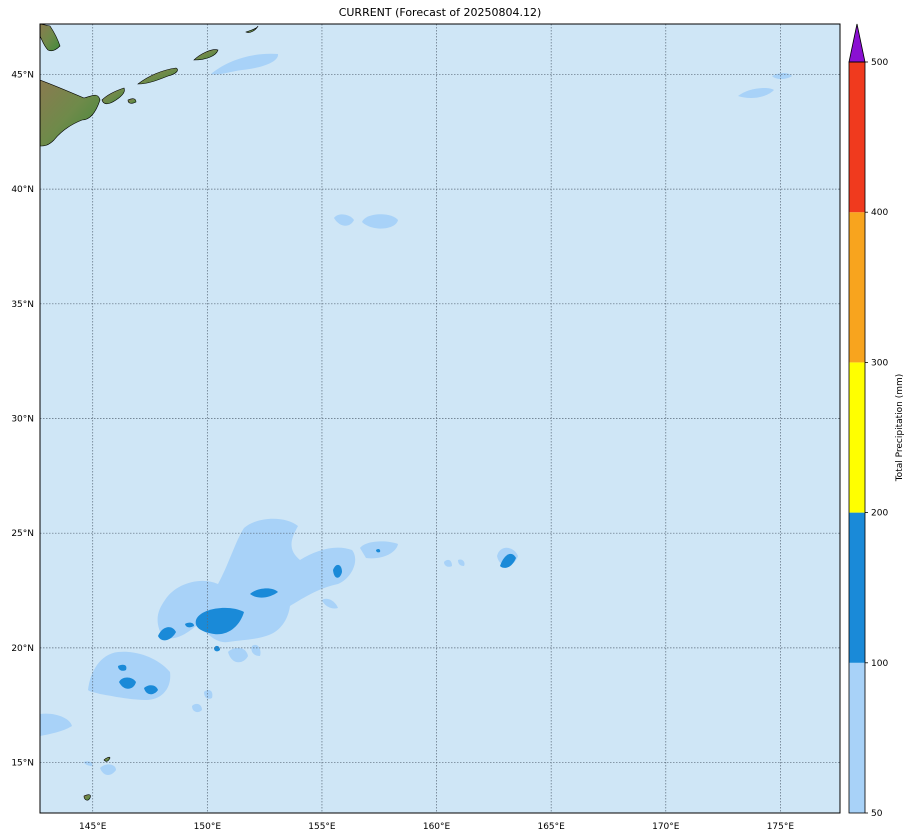 The image size is (914, 840). Describe the element at coordinates (317, 621) in the screenshot. I see `precip-medium-areas` at that location.